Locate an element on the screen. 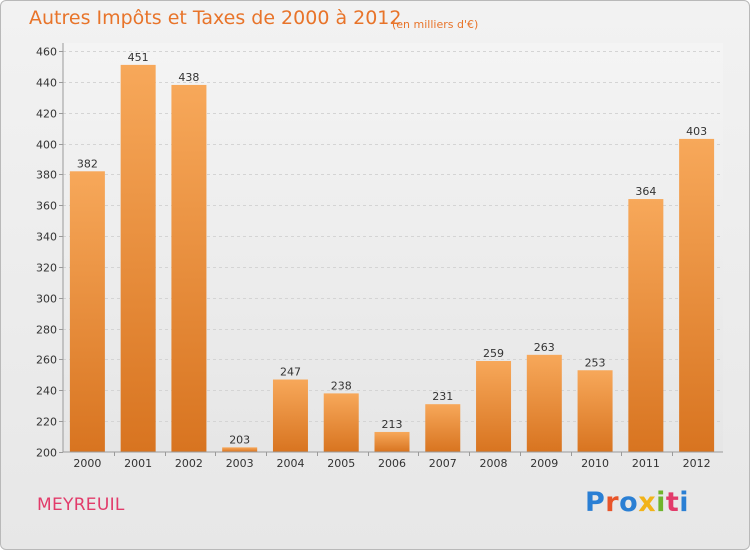 The height and width of the screenshot is (550, 750). data-label: 382 is located at coordinates (87, 163).